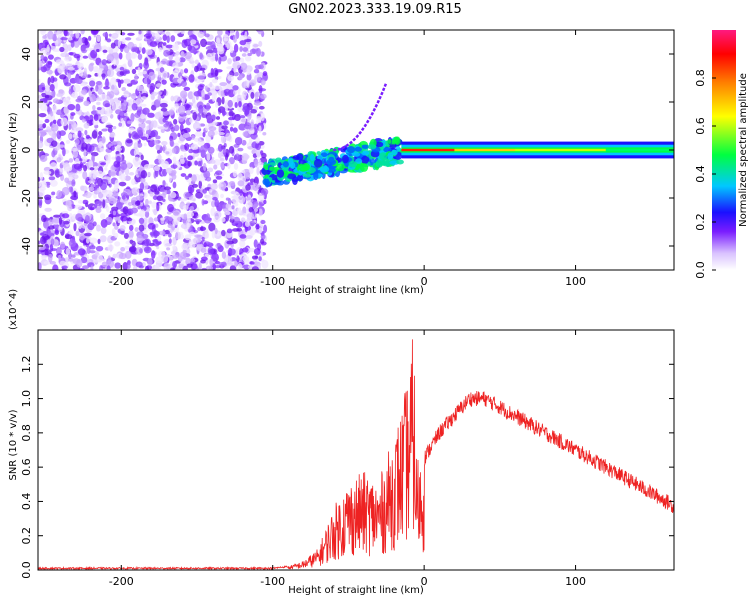 This screenshot has height=600, width=750. I want to click on y-tick-label: 1.0, so click(26, 399).